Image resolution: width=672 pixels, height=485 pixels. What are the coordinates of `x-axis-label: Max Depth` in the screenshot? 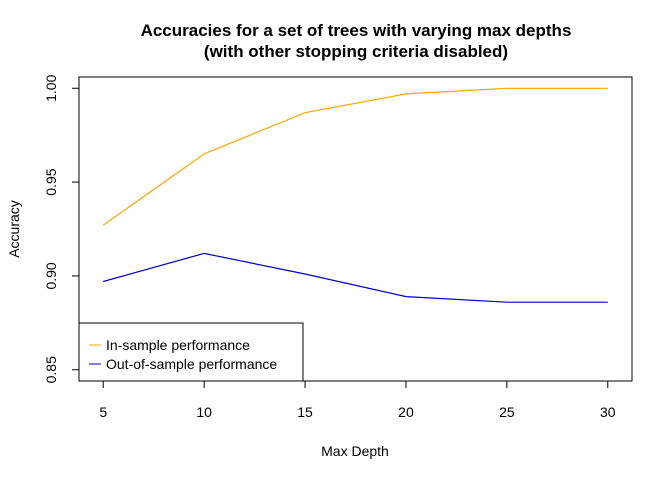 It's located at (355, 451).